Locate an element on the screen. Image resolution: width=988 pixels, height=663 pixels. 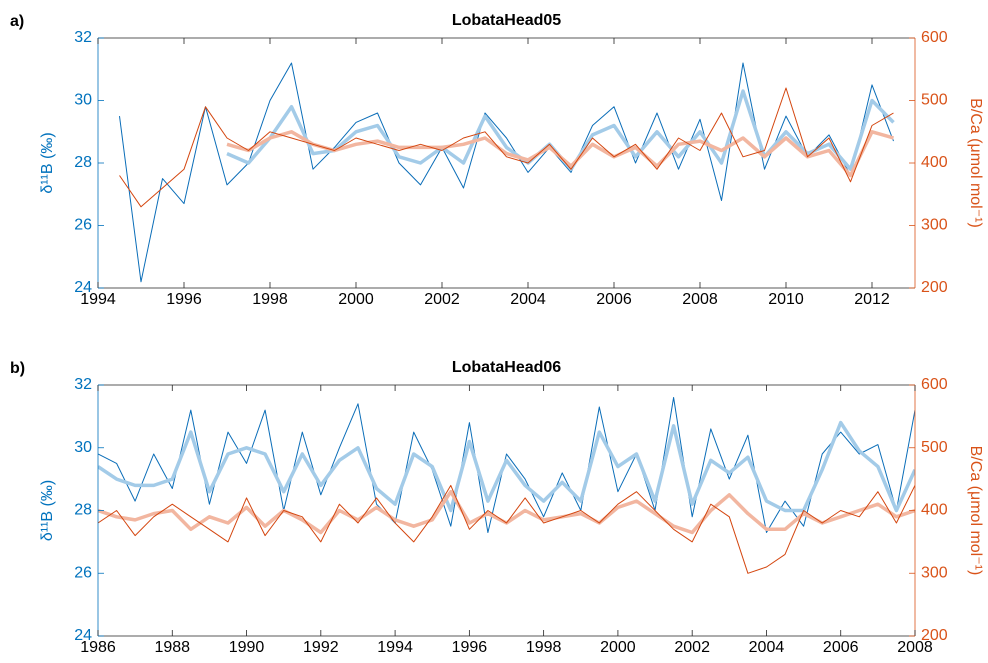
x-tick-label: 1986 is located at coordinates (98, 647).